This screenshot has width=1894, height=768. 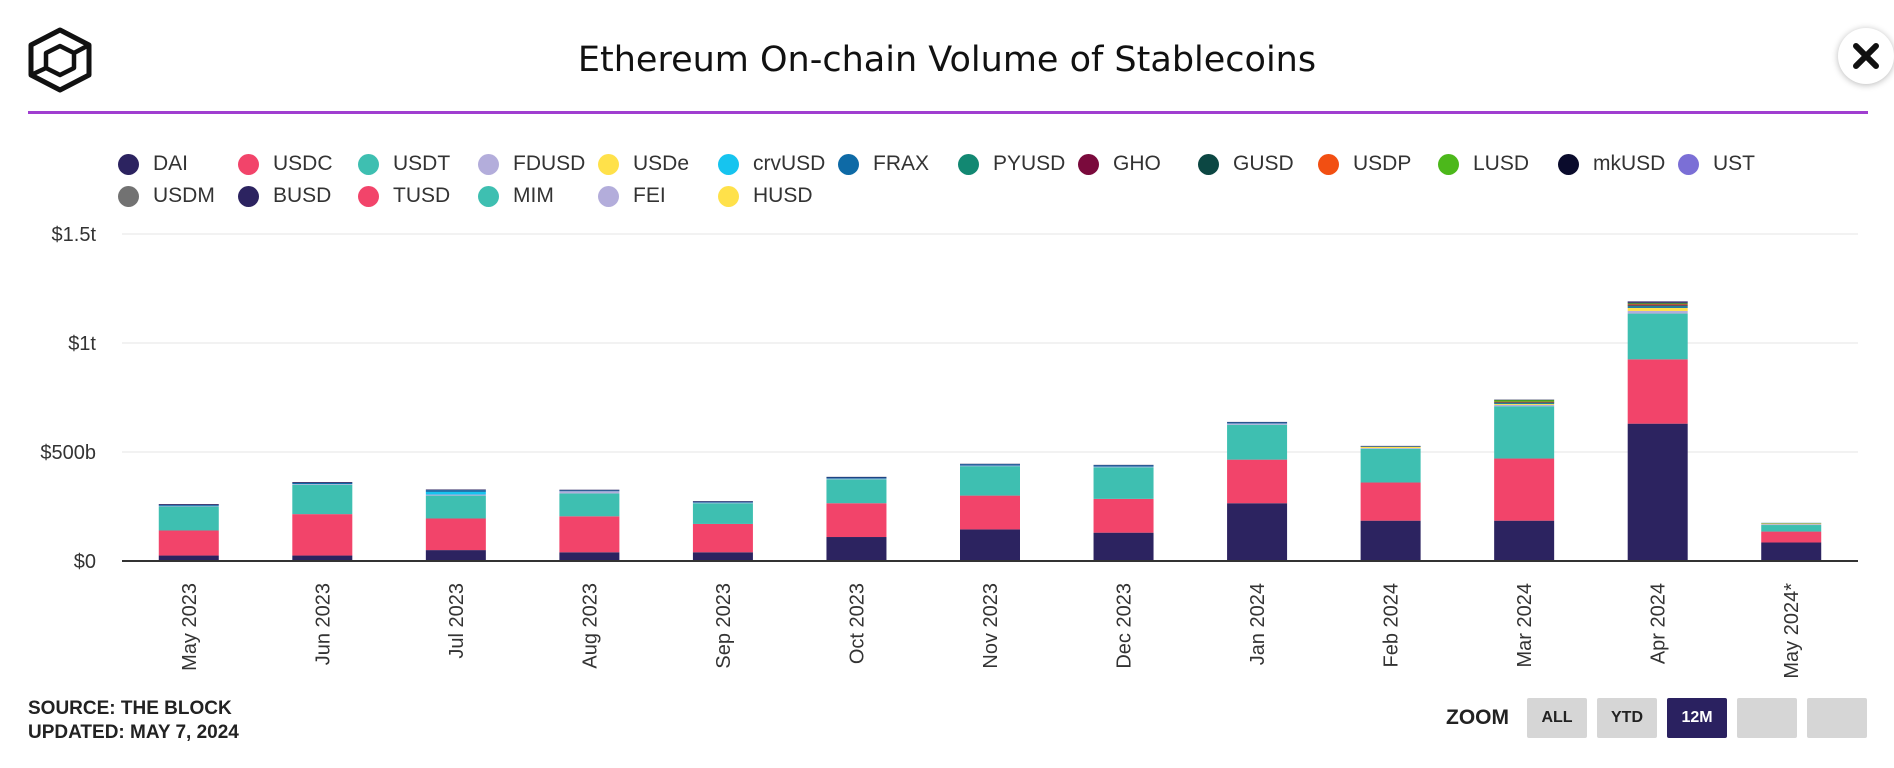 What do you see at coordinates (1501, 163) in the screenshot?
I see `legend-label: LUSD` at bounding box center [1501, 163].